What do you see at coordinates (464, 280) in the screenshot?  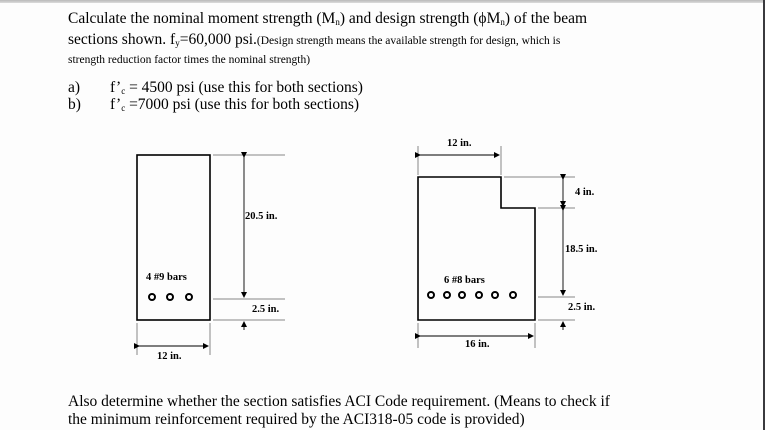 I see `section2-bars-label: 6 #8 bars` at bounding box center [464, 280].